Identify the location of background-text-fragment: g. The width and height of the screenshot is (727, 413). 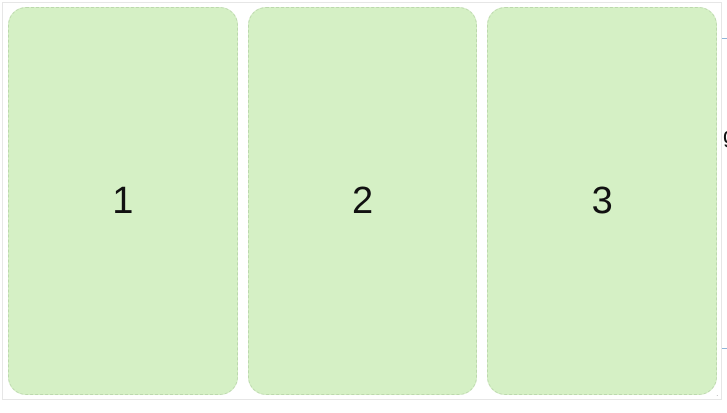
(725, 136).